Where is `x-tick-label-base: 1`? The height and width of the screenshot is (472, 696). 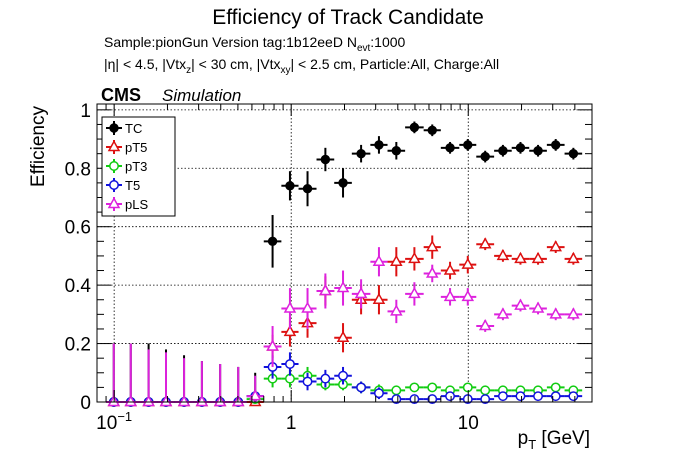
x-tick-label-base: 1 is located at coordinates (291, 423).